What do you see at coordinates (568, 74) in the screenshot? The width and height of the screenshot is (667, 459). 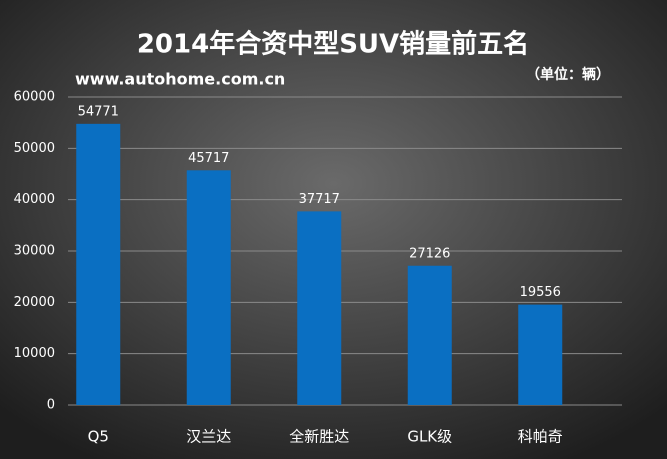 I see `unit-note: （单位：辆）` at bounding box center [568, 74].